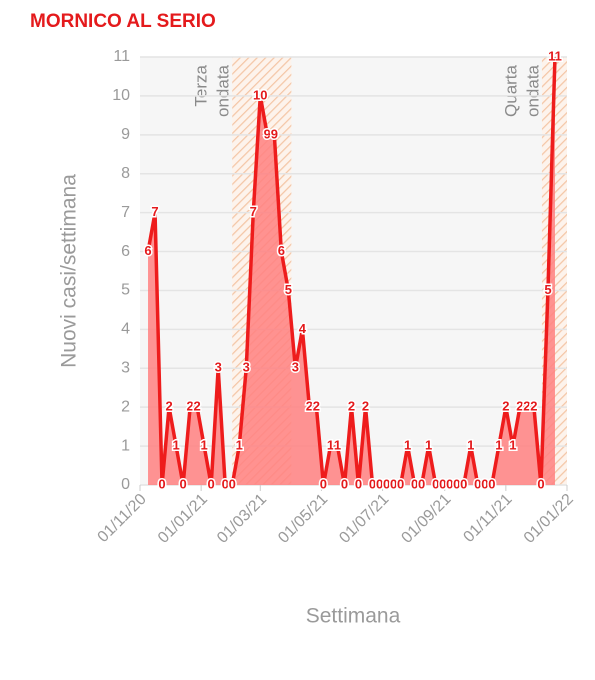  I want to click on x-tick-label: 01/11/21, so click(487, 518).